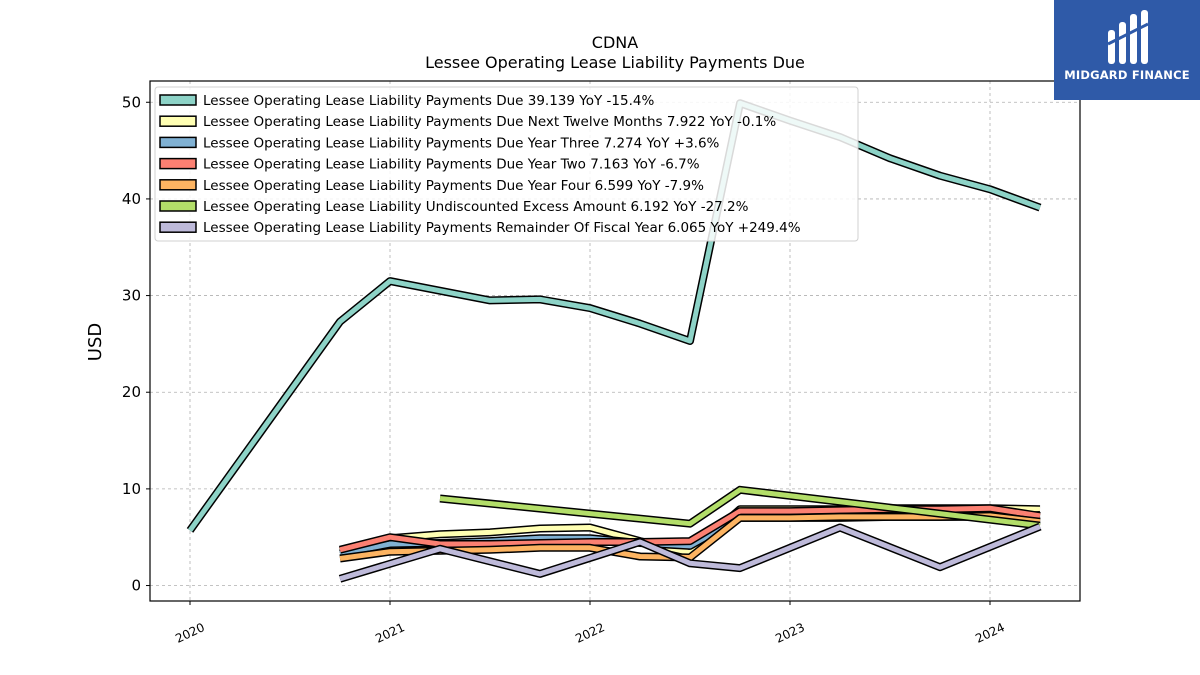  I want to click on x-tick-label: 2021, so click(390, 633).